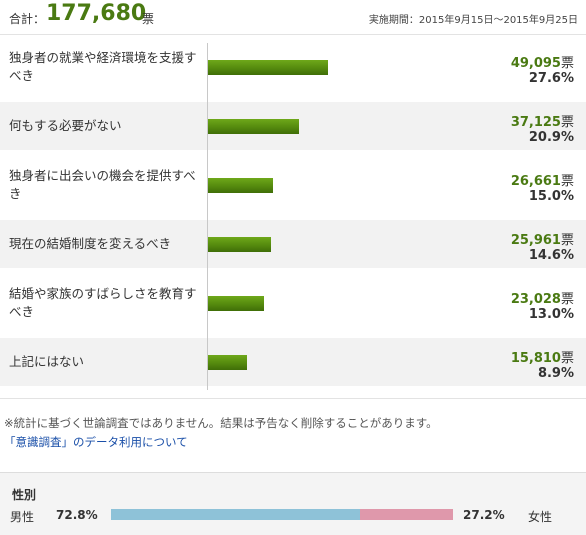 The image size is (586, 535). I want to click on total-votes: 177,680, so click(96, 13).